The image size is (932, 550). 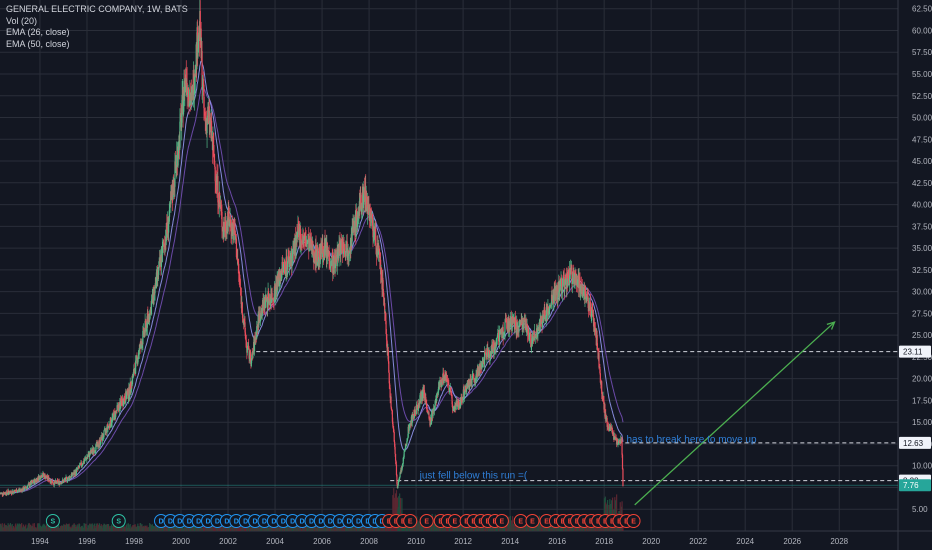 What do you see at coordinates (22, 20) in the screenshot?
I see `volume-indicator-label: Vol (20)` at bounding box center [22, 20].